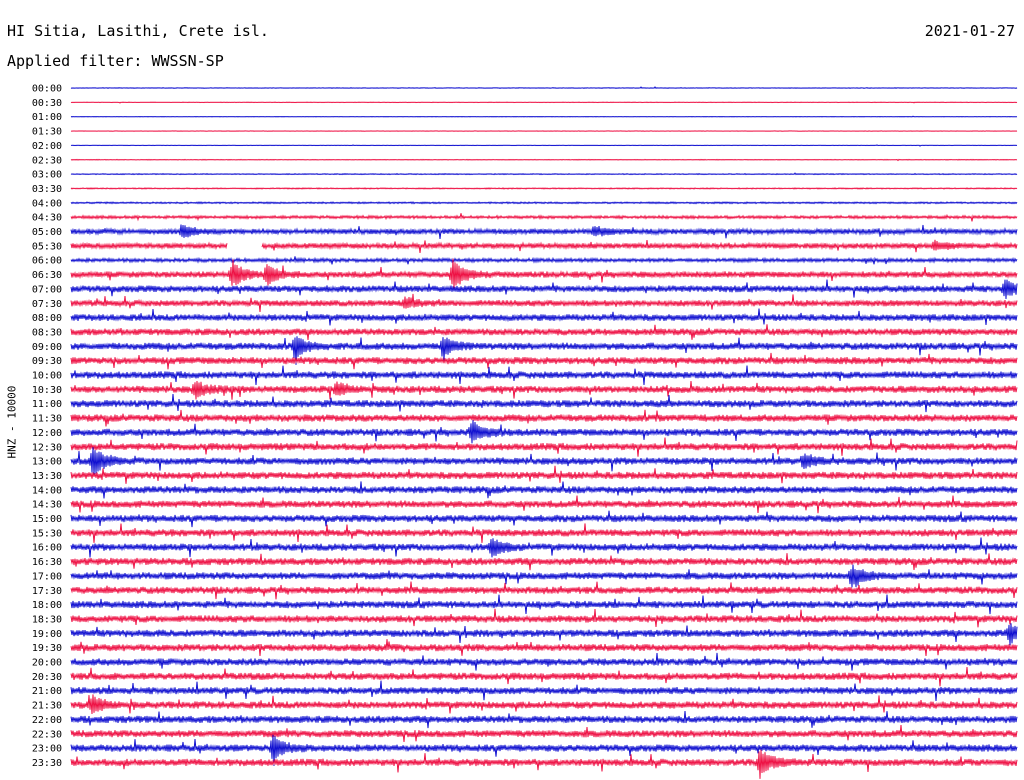 This screenshot has width=1024, height=780. I want to click on trace-row: 15:30, so click(525, 533).